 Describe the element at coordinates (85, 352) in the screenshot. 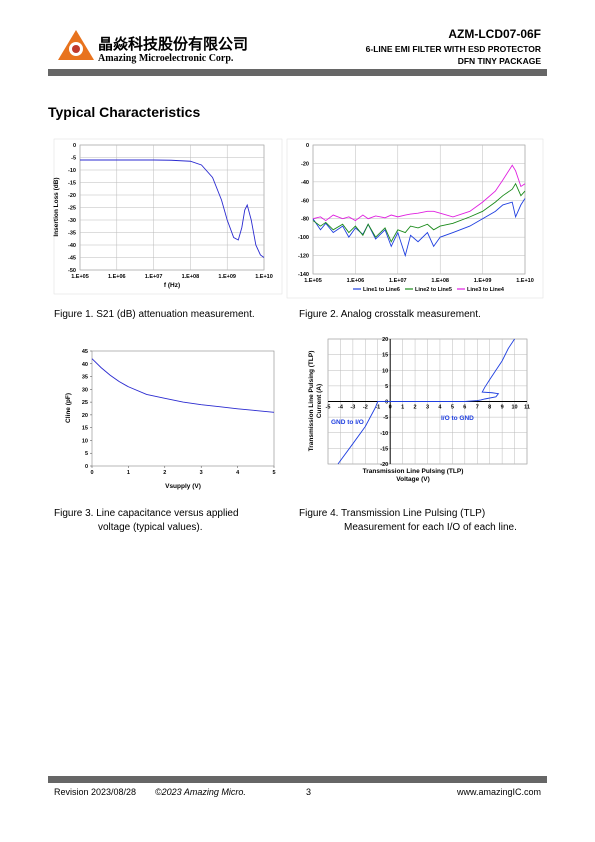

I see `y-tick-label: 45` at that location.